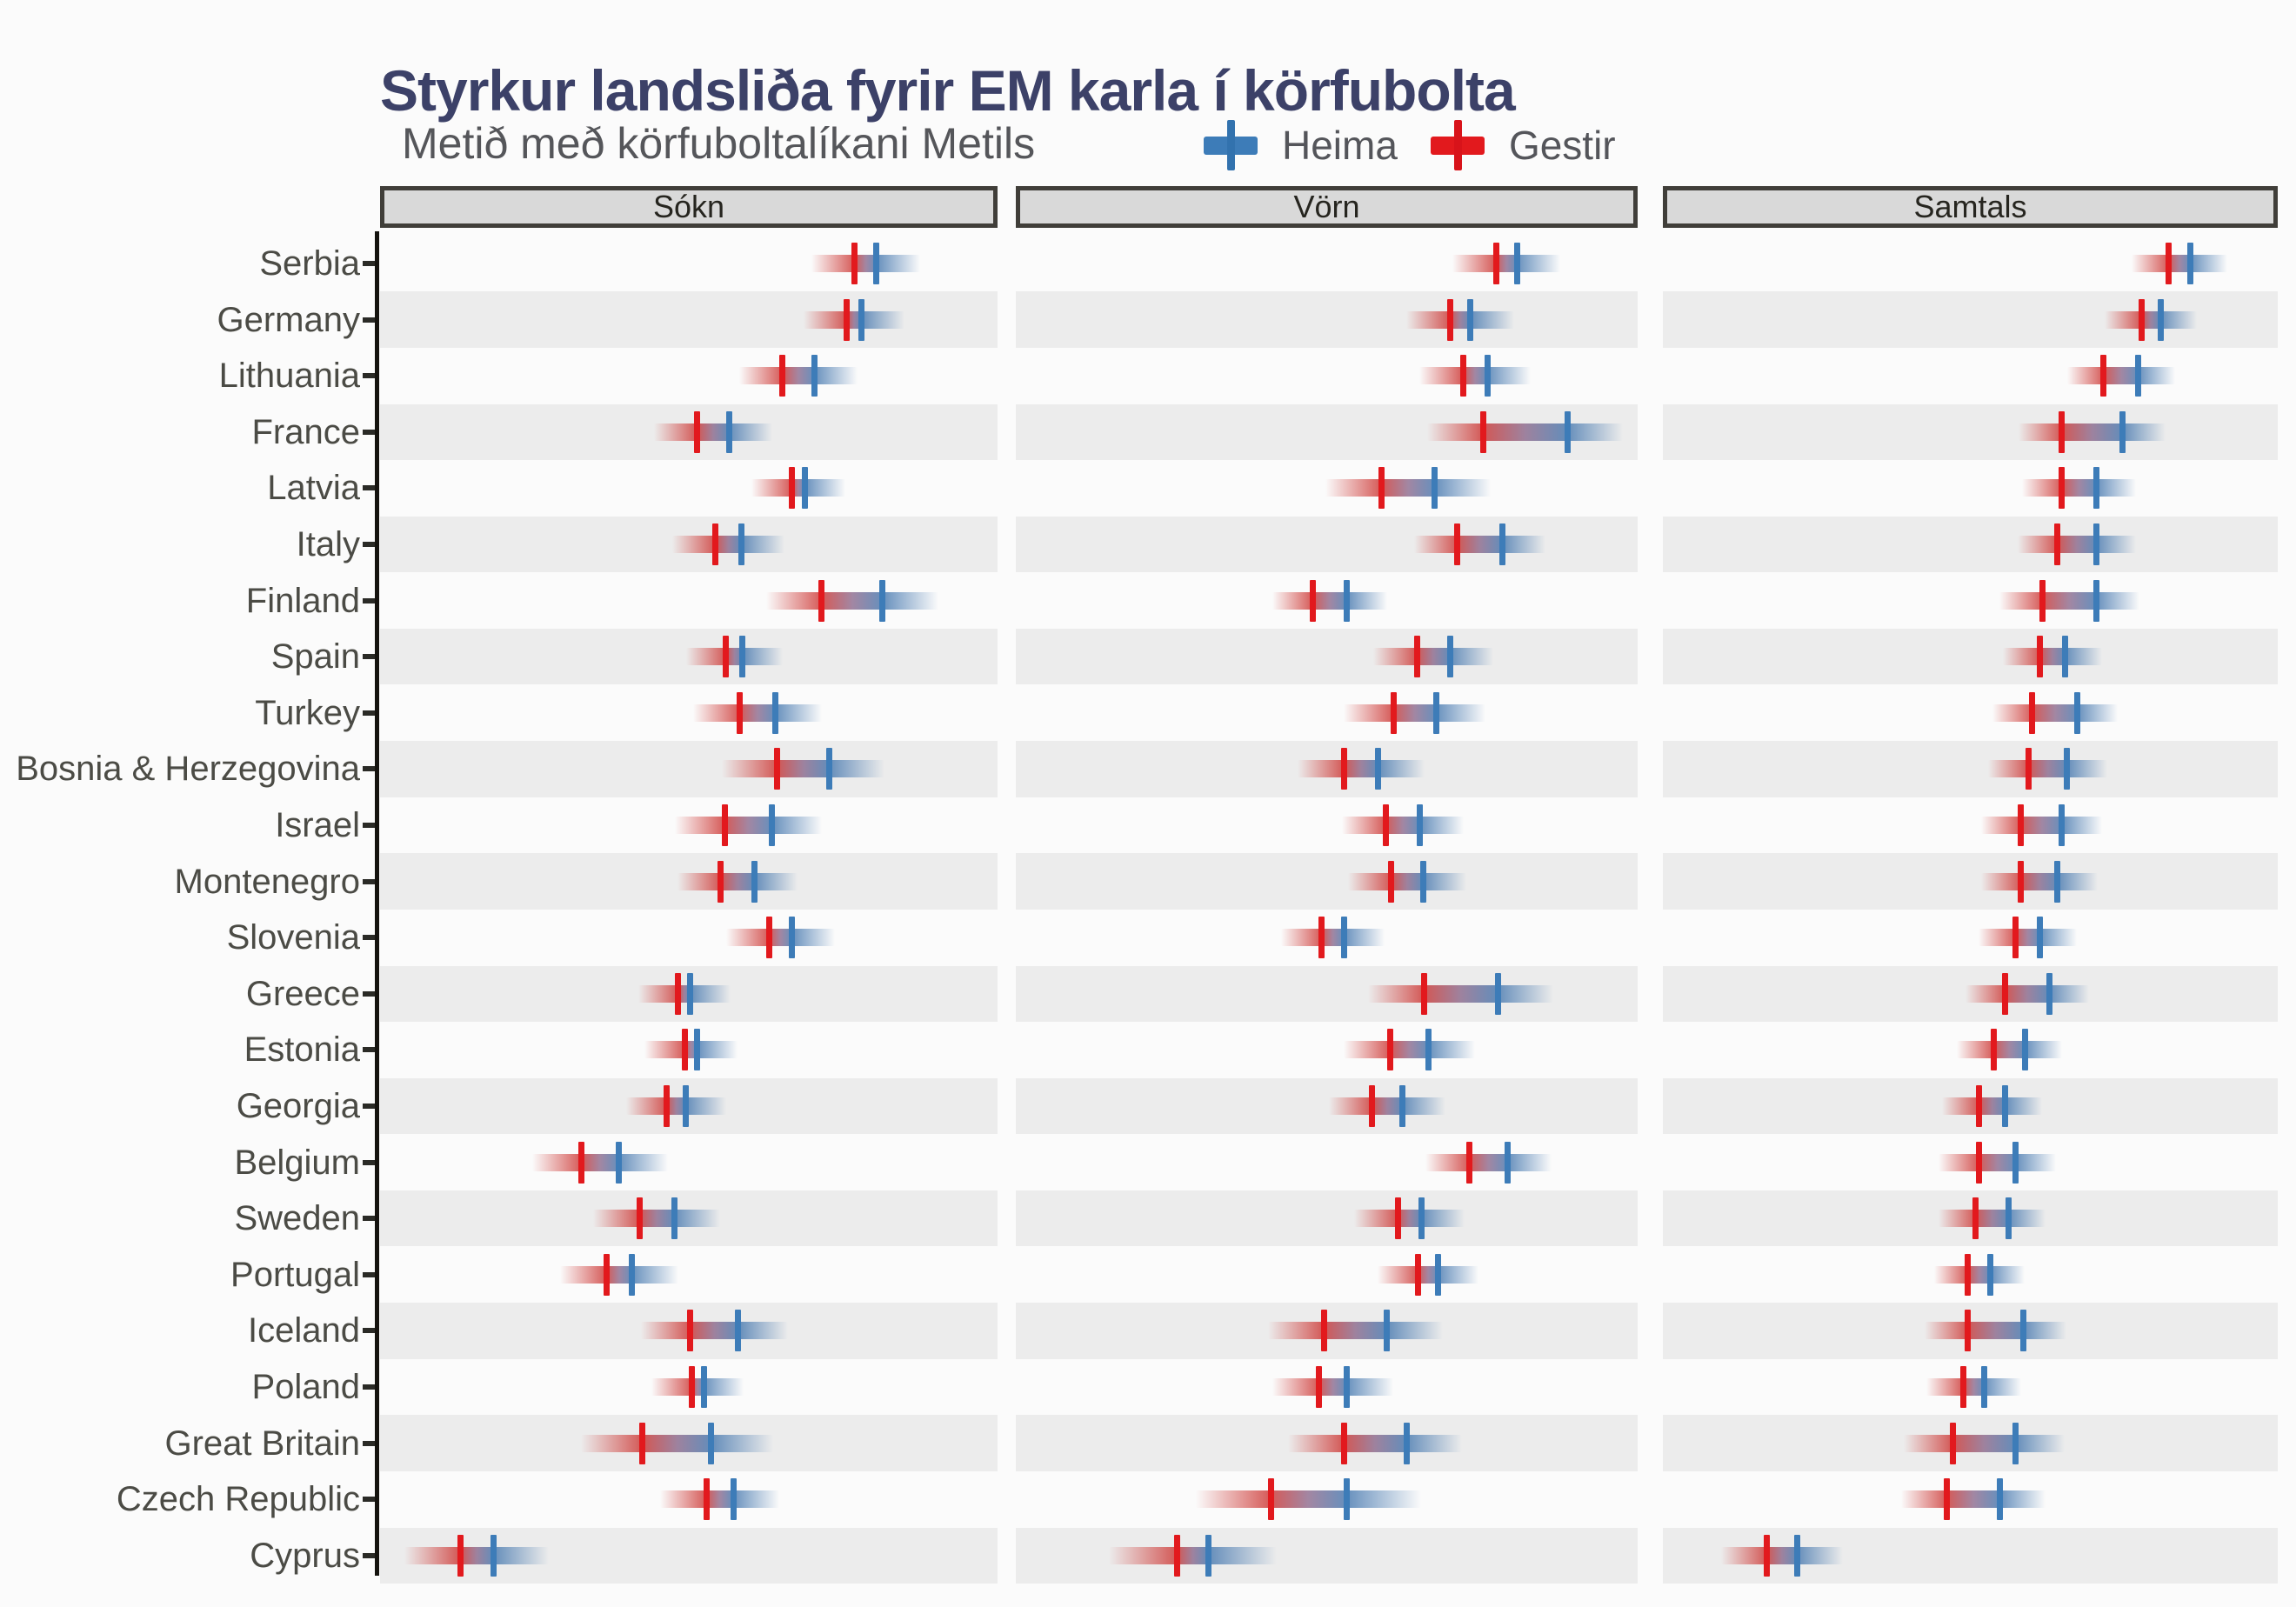 The image size is (2296, 1607). Describe the element at coordinates (262, 1443) in the screenshot. I see `country-label: Great Britain` at that location.